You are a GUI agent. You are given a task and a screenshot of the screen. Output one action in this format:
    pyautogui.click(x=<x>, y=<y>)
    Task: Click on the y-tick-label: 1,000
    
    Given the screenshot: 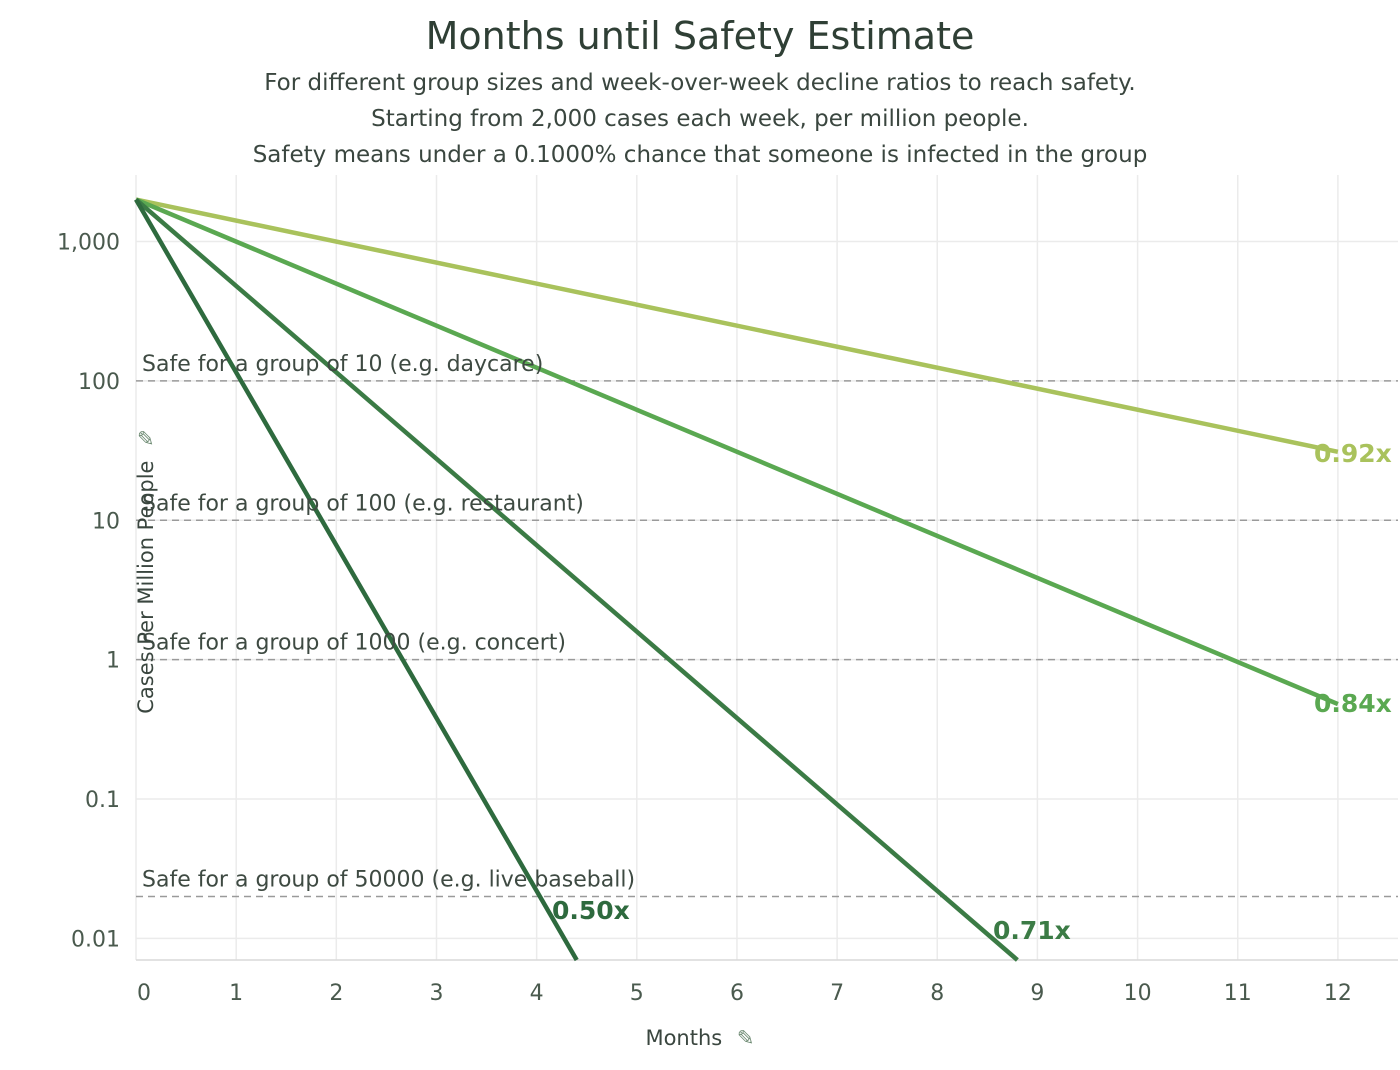 What is the action you would take?
    pyautogui.click(x=88, y=243)
    